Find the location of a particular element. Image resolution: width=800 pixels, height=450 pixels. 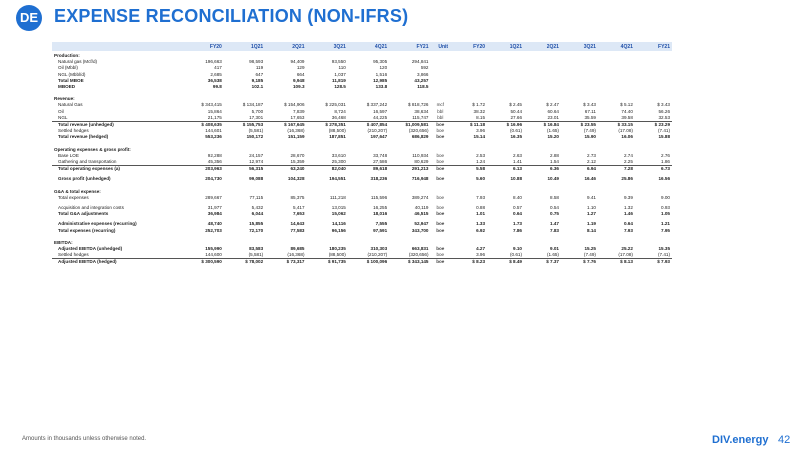

value-cell: $ 3.43 is located at coordinates (663, 105).